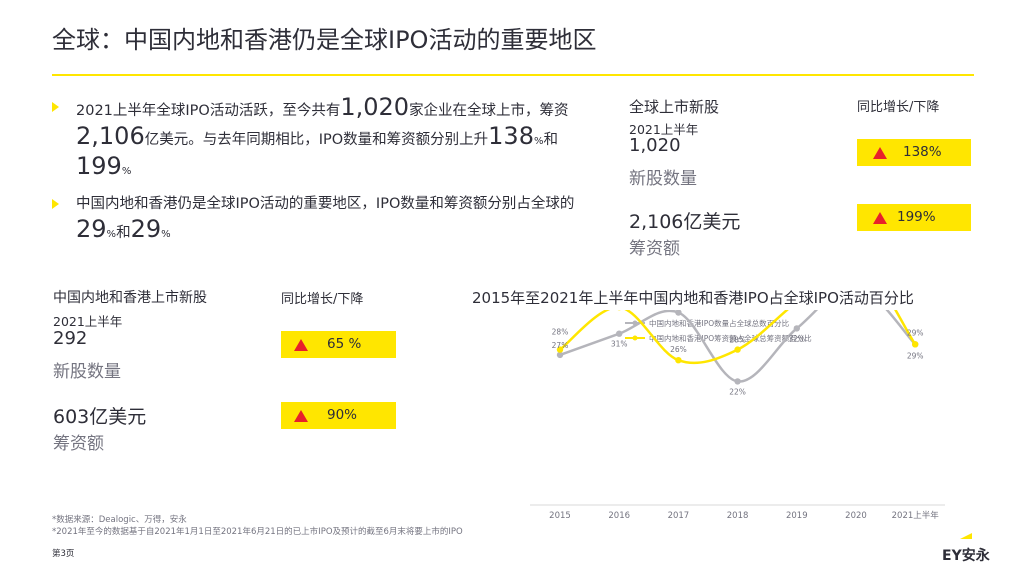  Describe the element at coordinates (324, 40) in the screenshot. I see `page-title: 全球：中国内地和香港仍是全球IPO活动的重要地区` at that location.